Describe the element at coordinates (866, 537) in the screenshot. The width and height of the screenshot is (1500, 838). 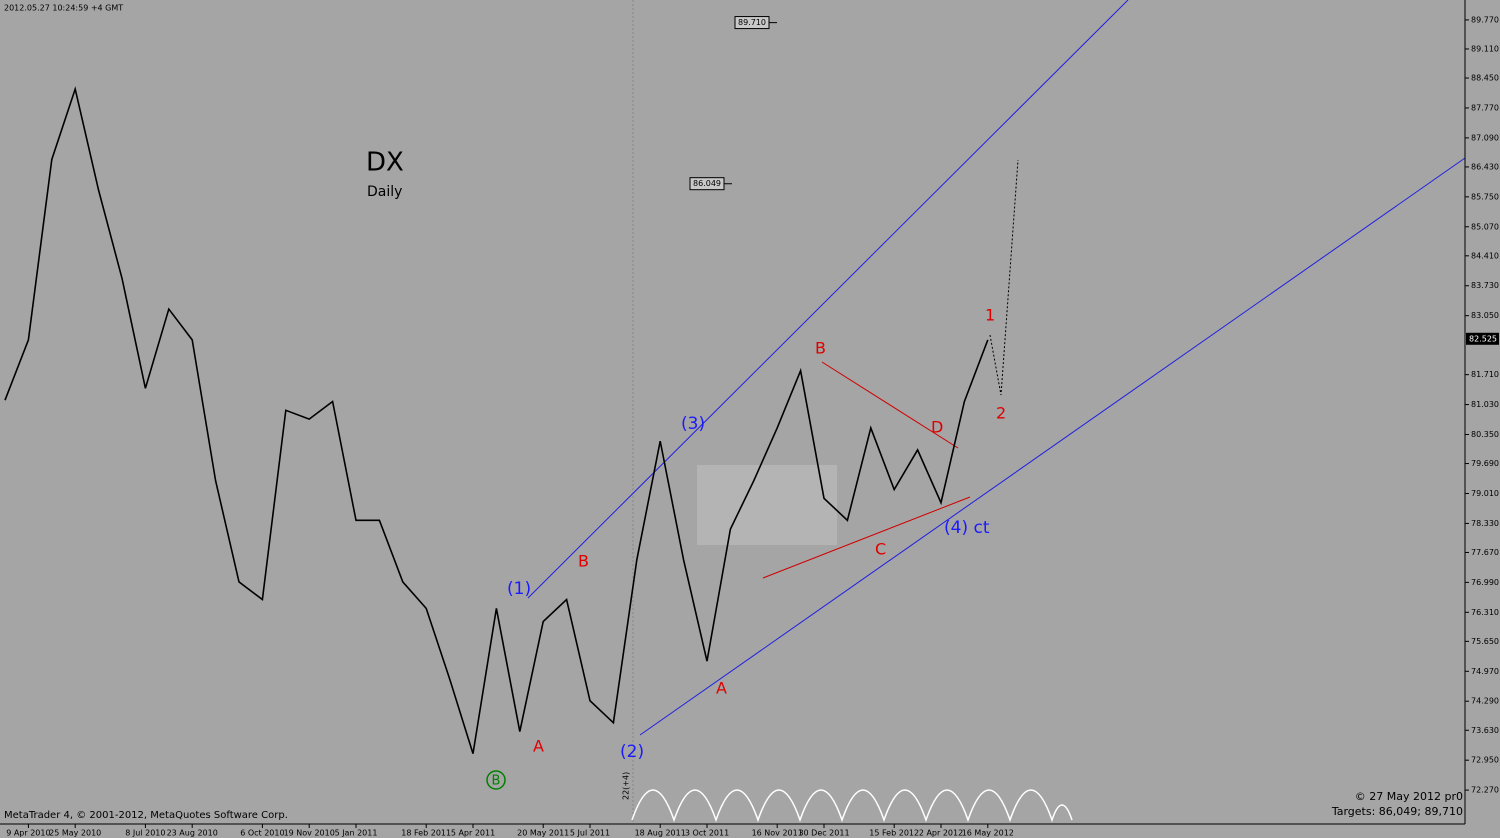
I see `triangle-lower` at that location.